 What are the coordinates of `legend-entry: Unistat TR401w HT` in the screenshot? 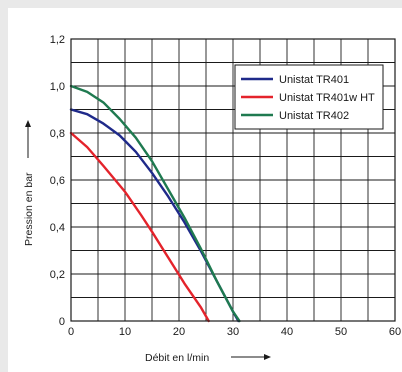 It's located at (327, 98).